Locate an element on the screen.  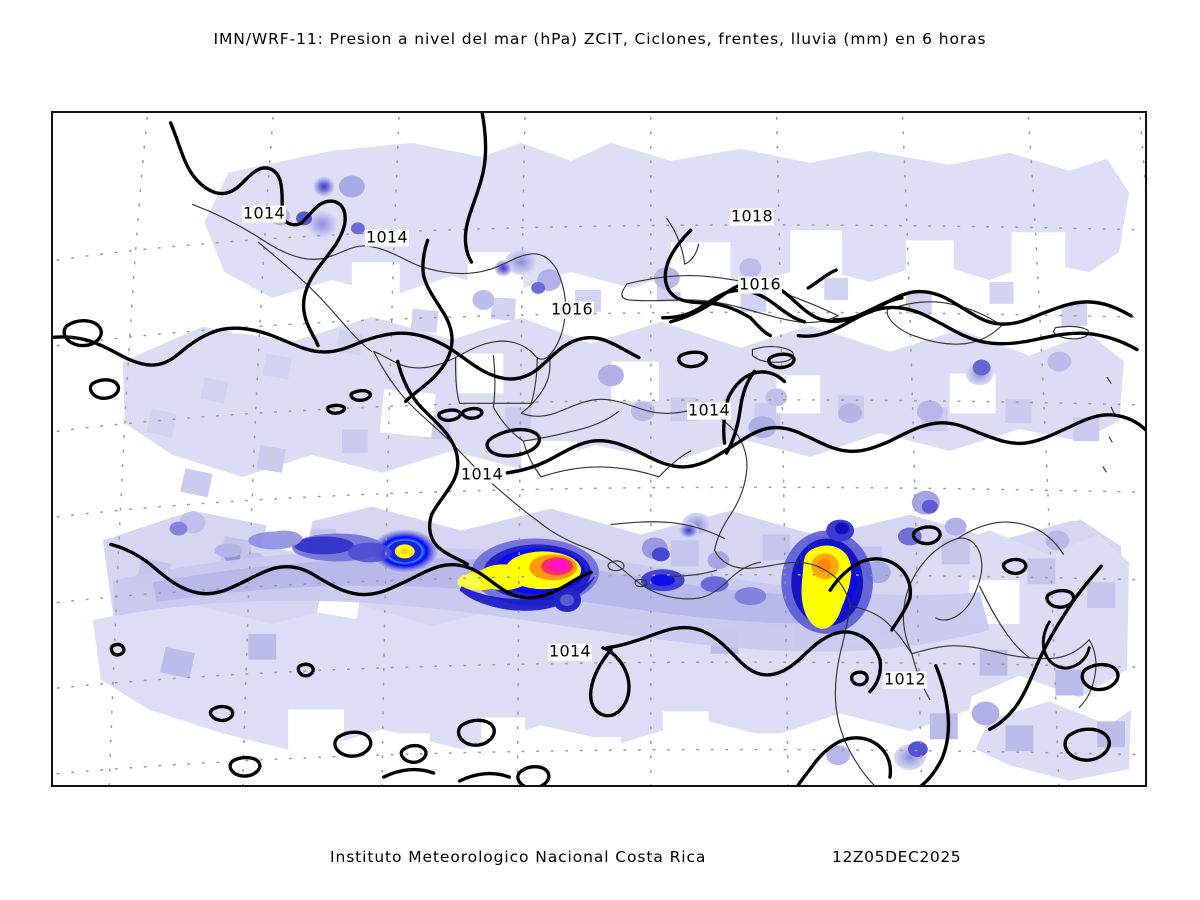
front-symbols is located at coordinates (1066, 645).